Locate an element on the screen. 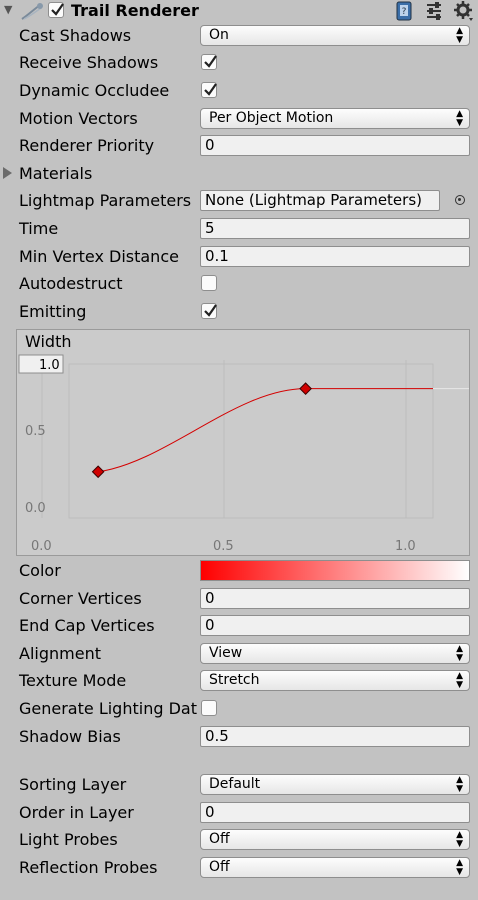 The width and height of the screenshot is (478, 900). row-materials: Materials is located at coordinates (239, 174).